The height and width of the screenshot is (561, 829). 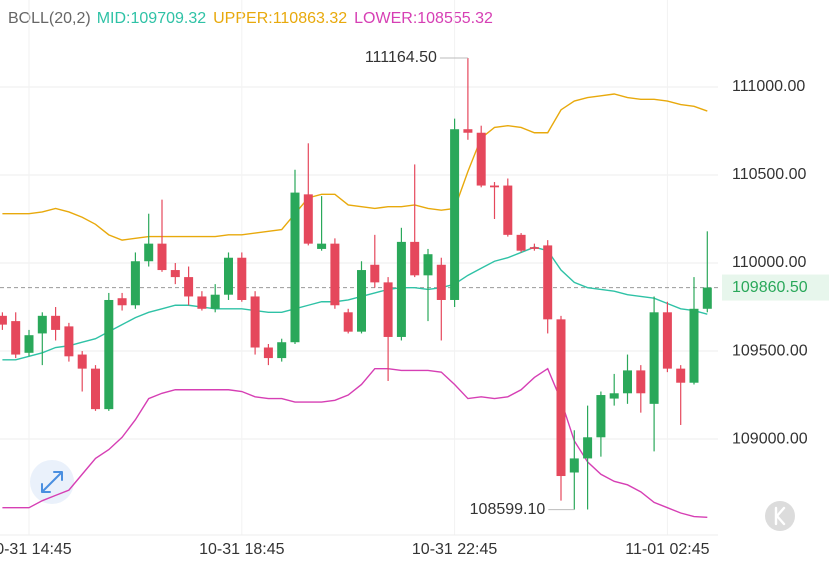 I want to click on legend-entry: UPPER:110863.32, so click(x=280, y=18).